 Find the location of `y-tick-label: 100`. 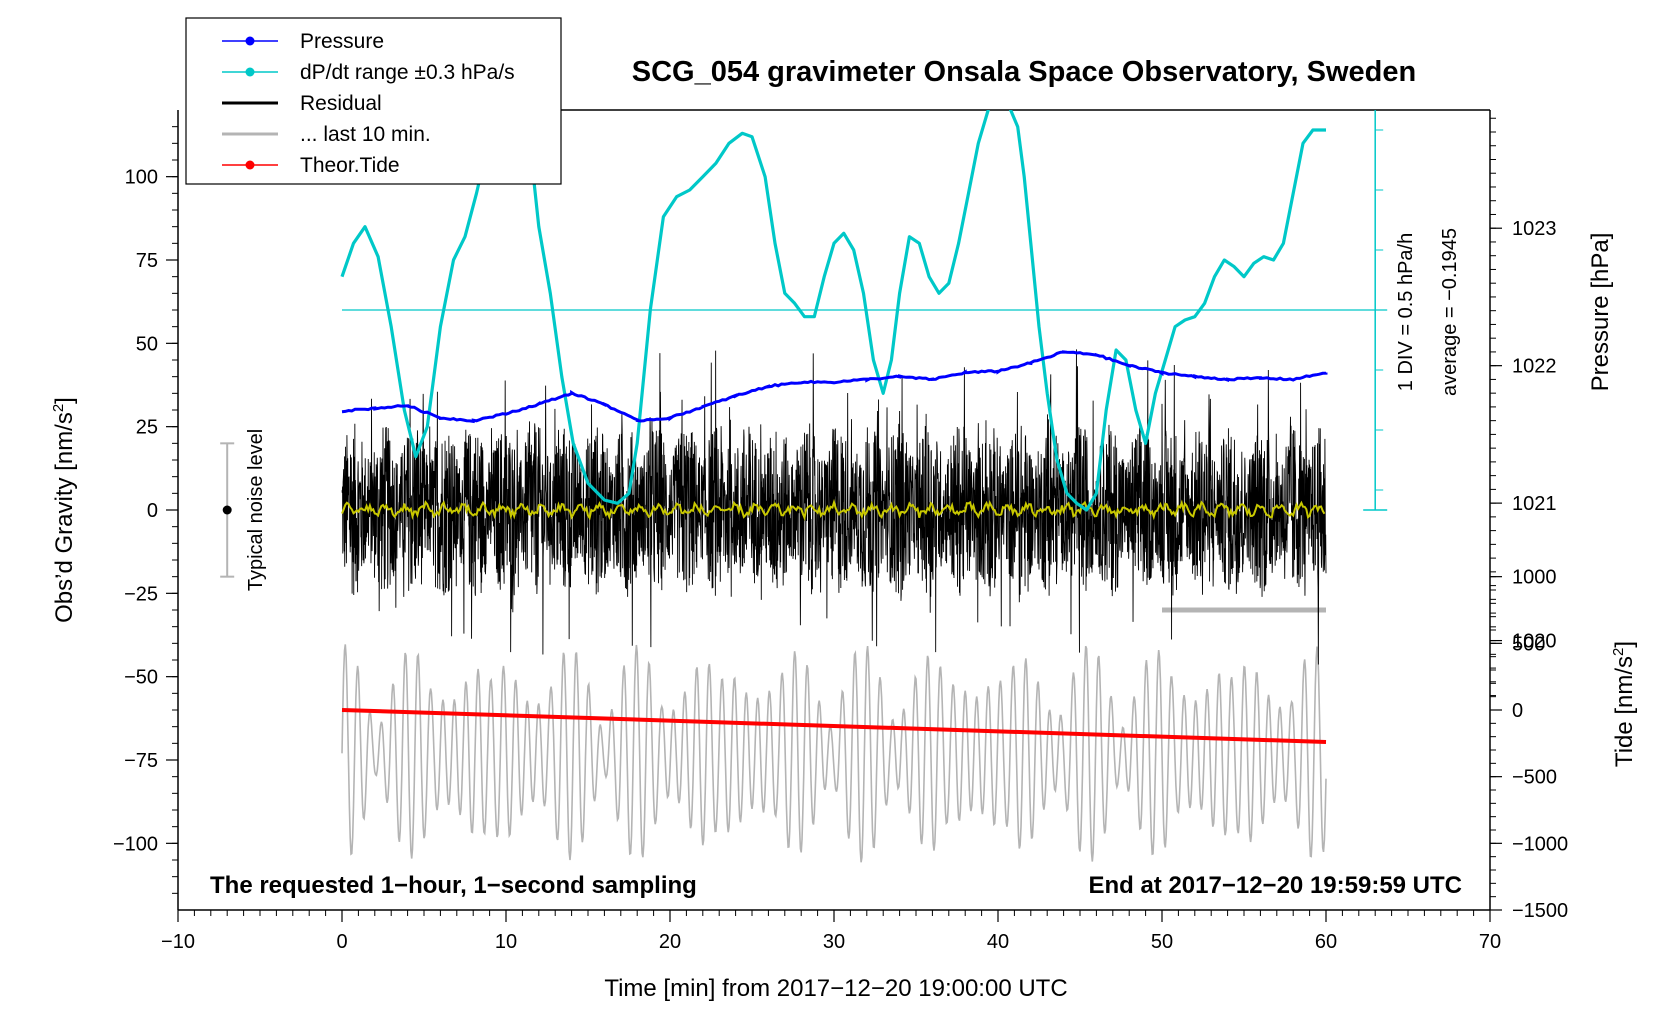

y-tick-label: 100 is located at coordinates (141, 178).